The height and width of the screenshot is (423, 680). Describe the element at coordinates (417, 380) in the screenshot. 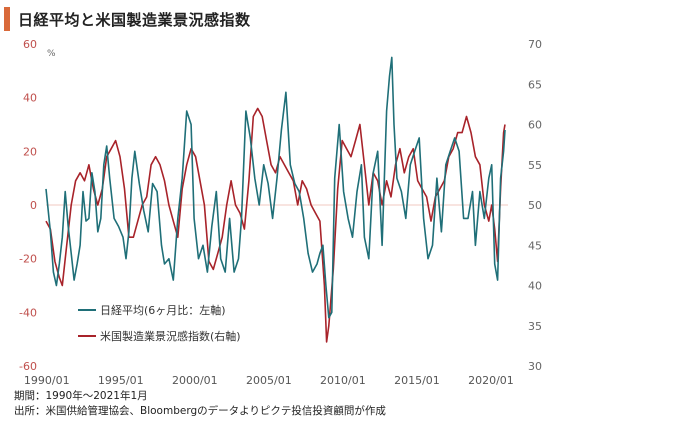

I see `x-axis-tick-label: 2015/01` at that location.